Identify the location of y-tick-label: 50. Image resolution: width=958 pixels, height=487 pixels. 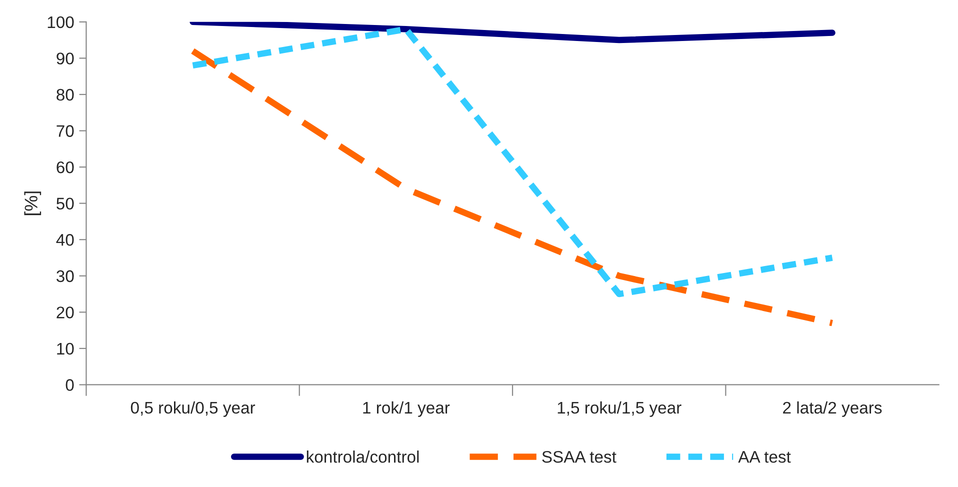
(65, 204).